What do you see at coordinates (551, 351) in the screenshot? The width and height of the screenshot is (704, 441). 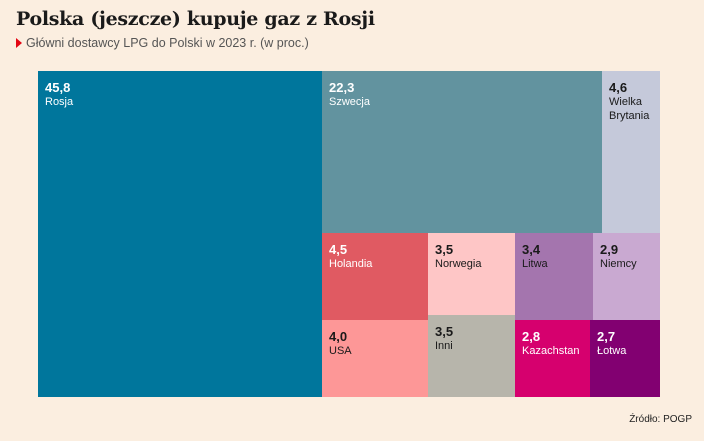 I see `treemap-category-label: Kazachstan` at bounding box center [551, 351].